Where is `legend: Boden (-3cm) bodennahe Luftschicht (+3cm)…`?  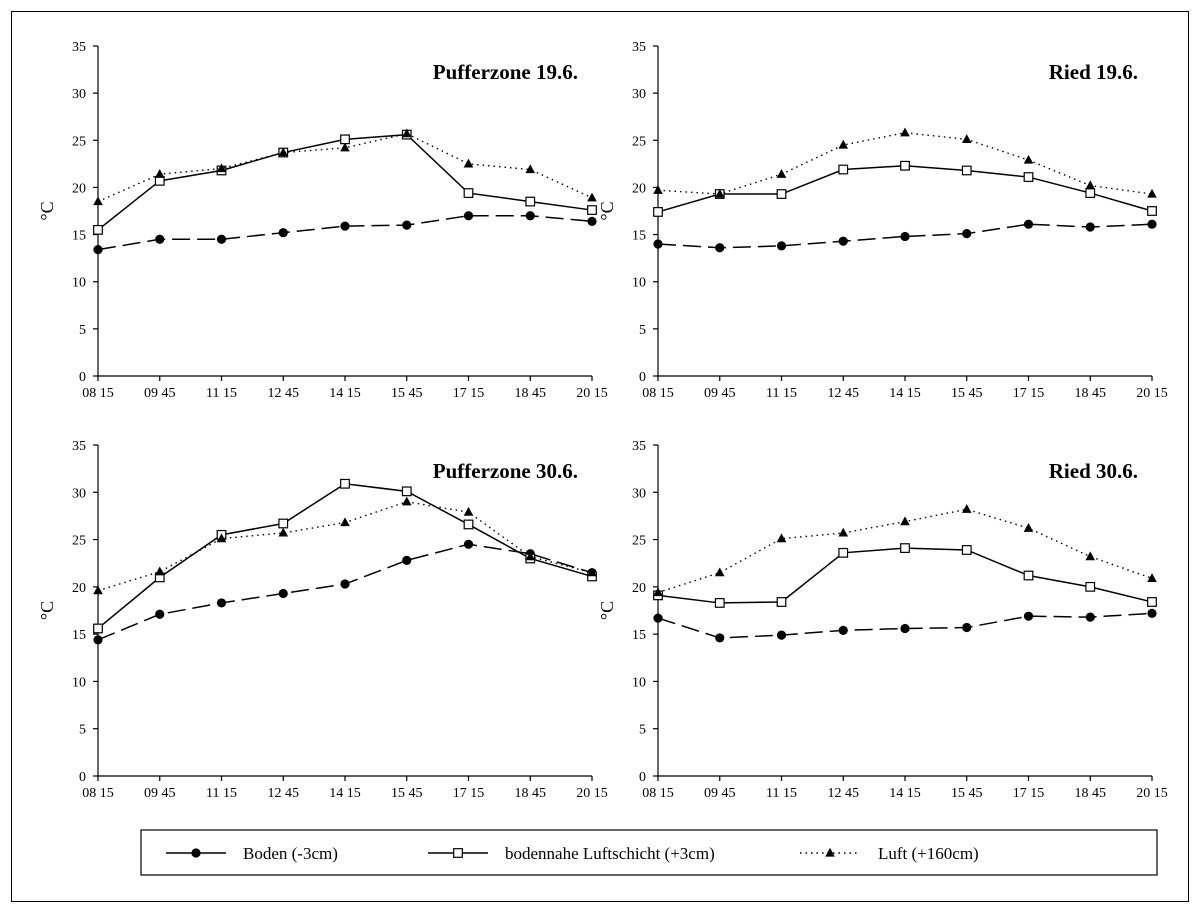 legend: Boden (-3cm) bodennahe Luftschicht (+3cm)… is located at coordinates (649, 852).